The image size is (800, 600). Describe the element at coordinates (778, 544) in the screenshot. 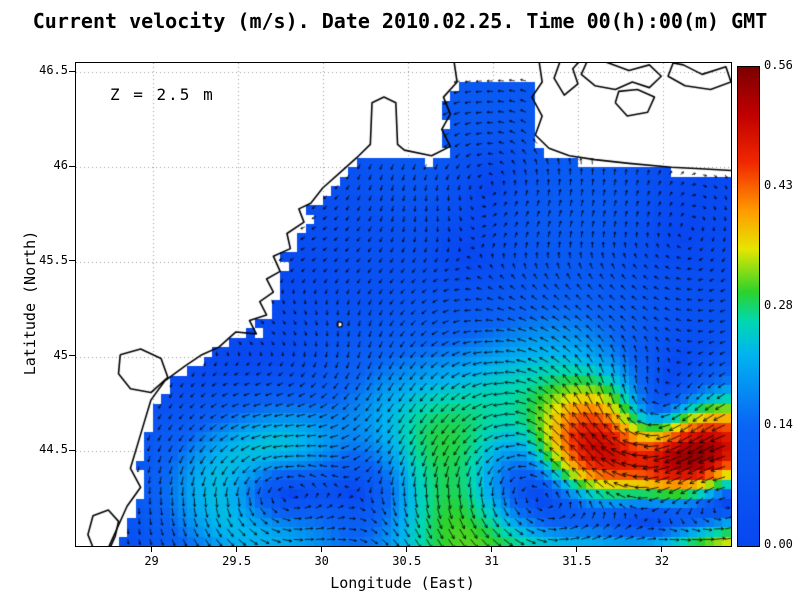

I see `colorbar-tick-label: 0.00` at that location.